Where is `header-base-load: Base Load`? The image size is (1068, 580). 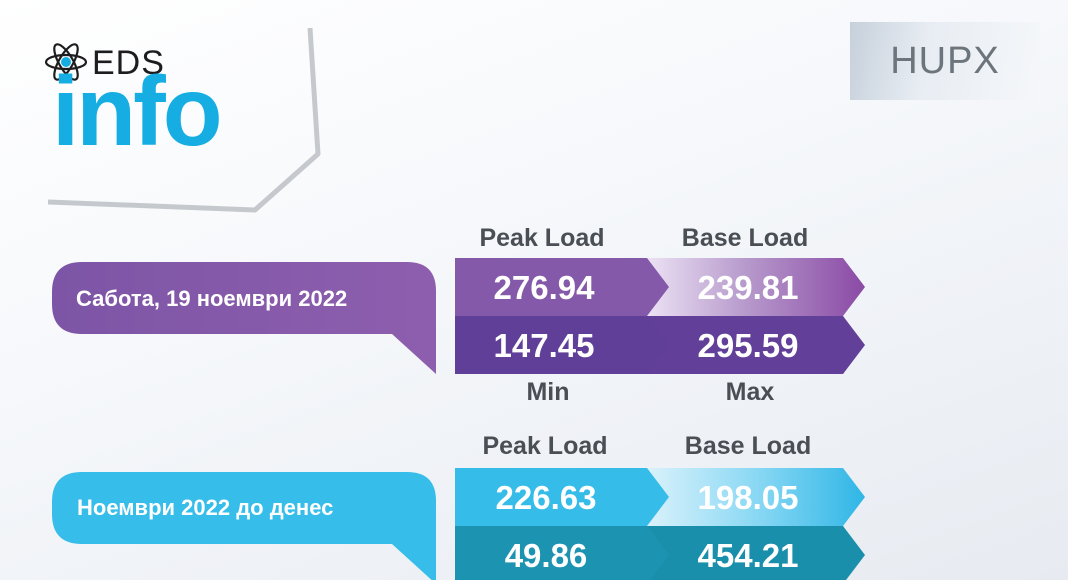 header-base-load: Base Load is located at coordinates (745, 238).